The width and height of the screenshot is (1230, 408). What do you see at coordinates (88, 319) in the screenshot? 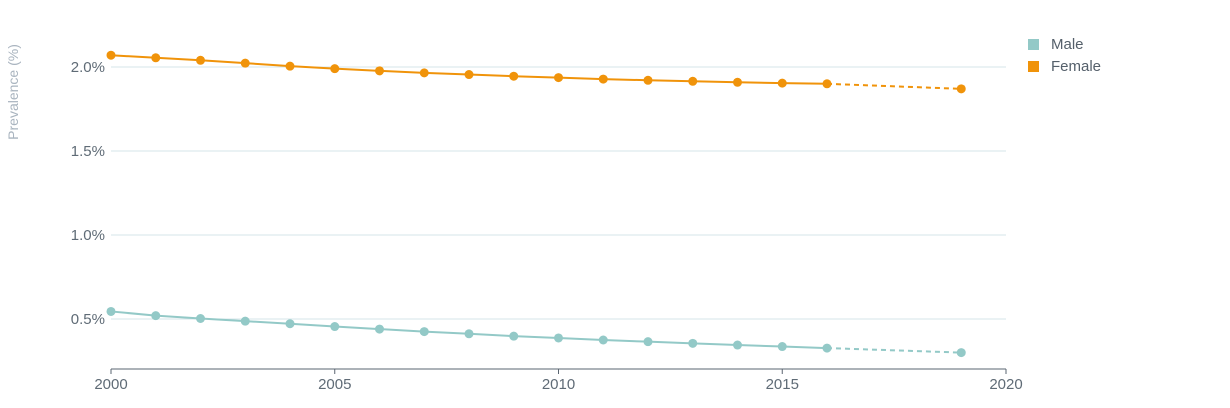
I see `y-tick-label: 0.5%` at bounding box center [88, 319].